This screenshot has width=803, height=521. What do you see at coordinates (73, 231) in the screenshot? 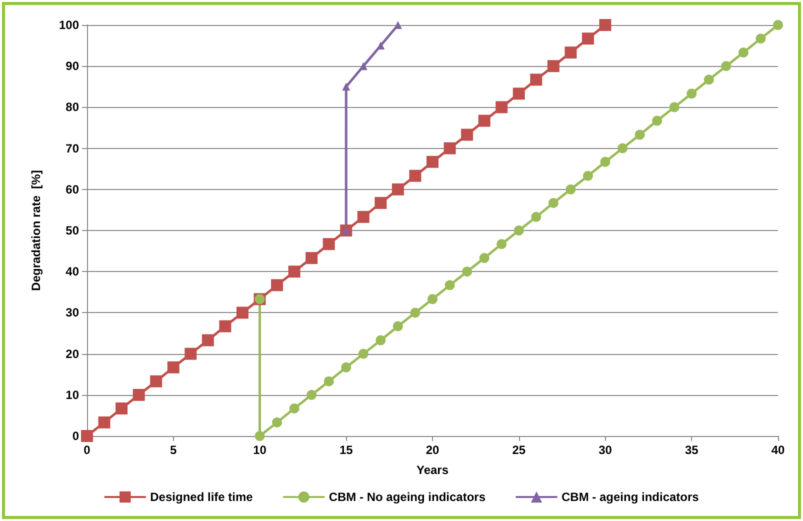
I see `y-tick-label: 50` at bounding box center [73, 231].